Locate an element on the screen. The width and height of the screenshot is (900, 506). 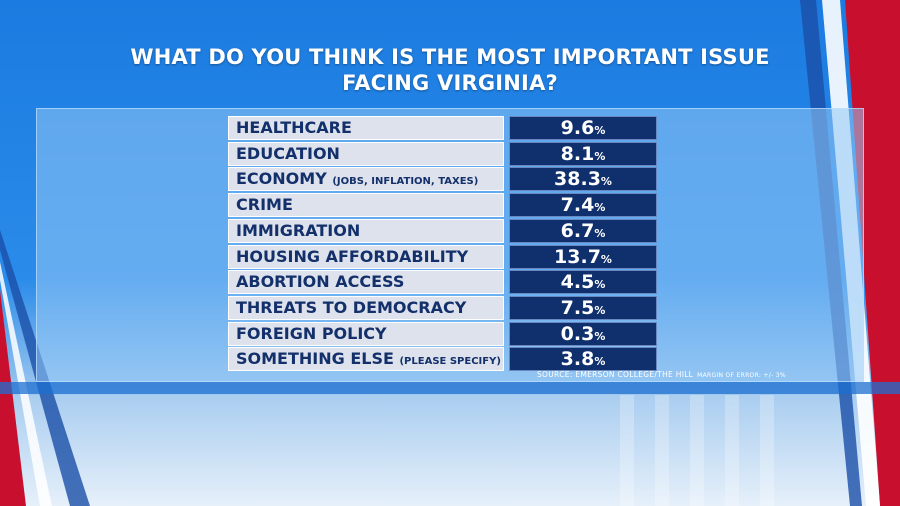
issue-label-text: THREATS TO DEMOCRACY is located at coordinates (351, 307).